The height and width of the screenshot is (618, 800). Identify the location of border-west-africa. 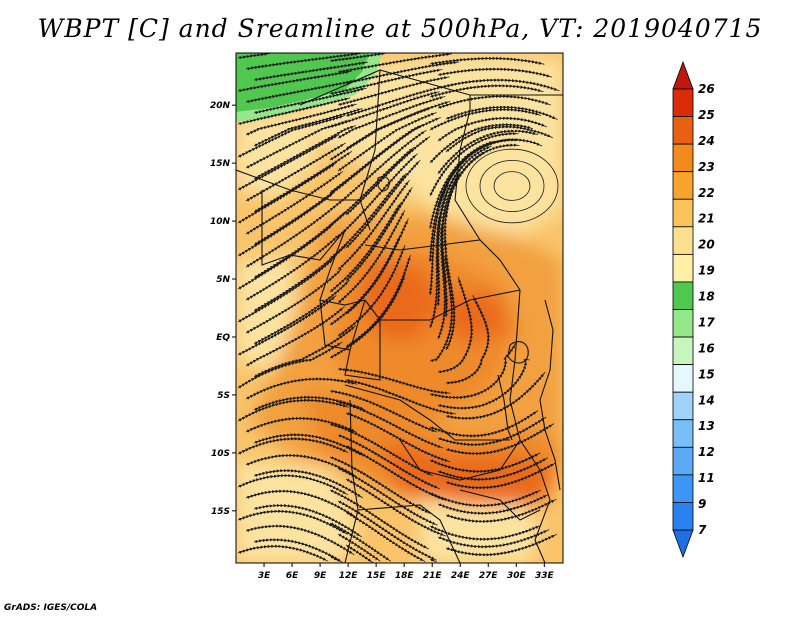
(298, 185).